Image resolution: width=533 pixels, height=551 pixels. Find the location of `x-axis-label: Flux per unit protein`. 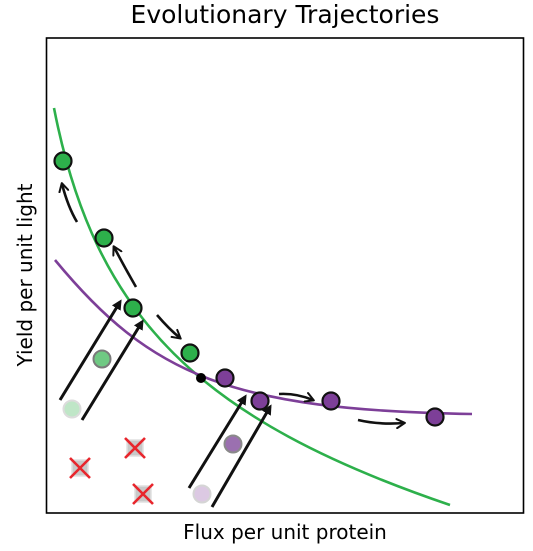

x-axis-label: Flux per unit protein is located at coordinates (285, 532).